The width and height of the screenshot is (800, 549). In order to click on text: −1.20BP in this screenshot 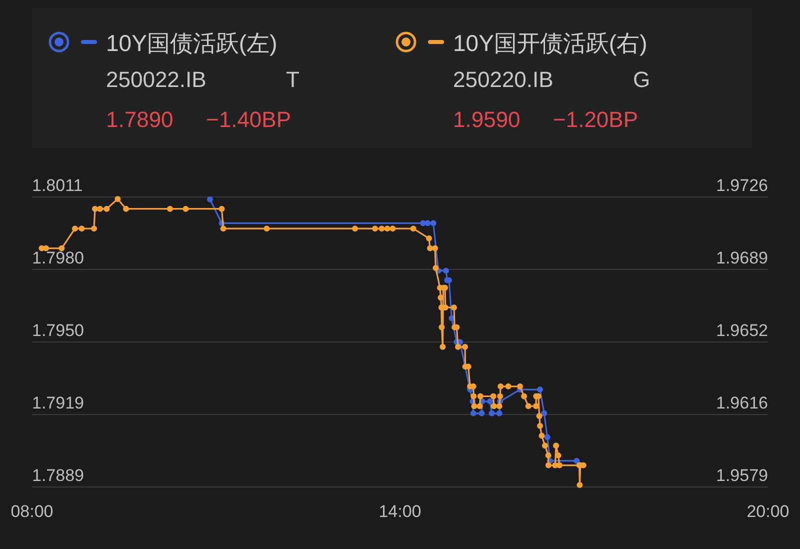, I will do `click(595, 119)`.